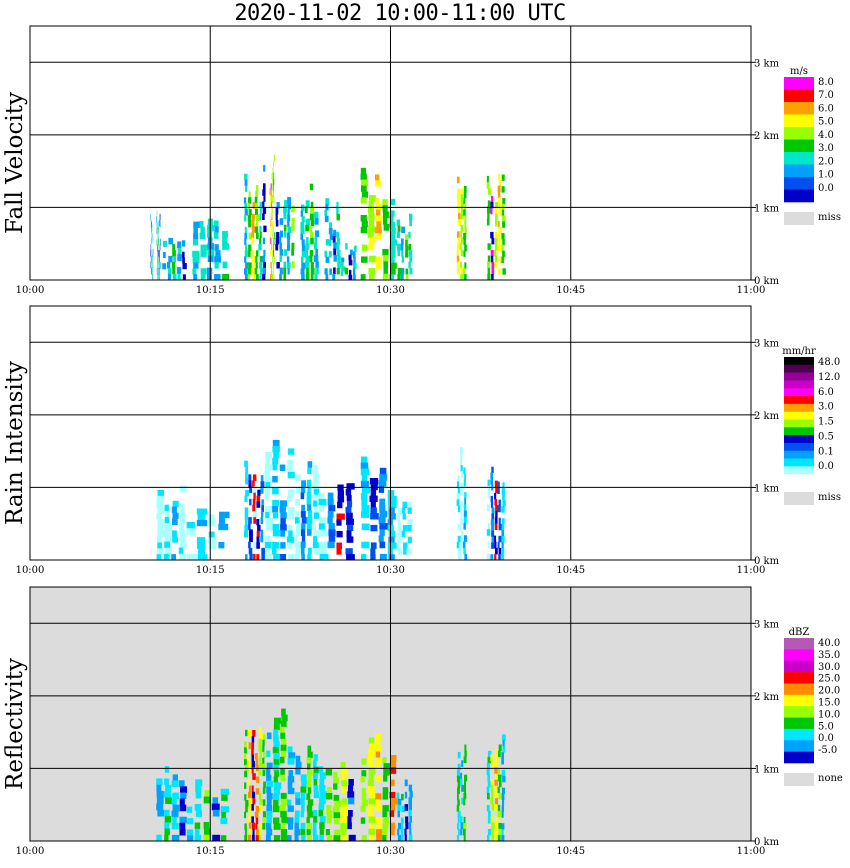 The width and height of the screenshot is (850, 868). I want to click on x-tick-label: 10:45, so click(570, 570).